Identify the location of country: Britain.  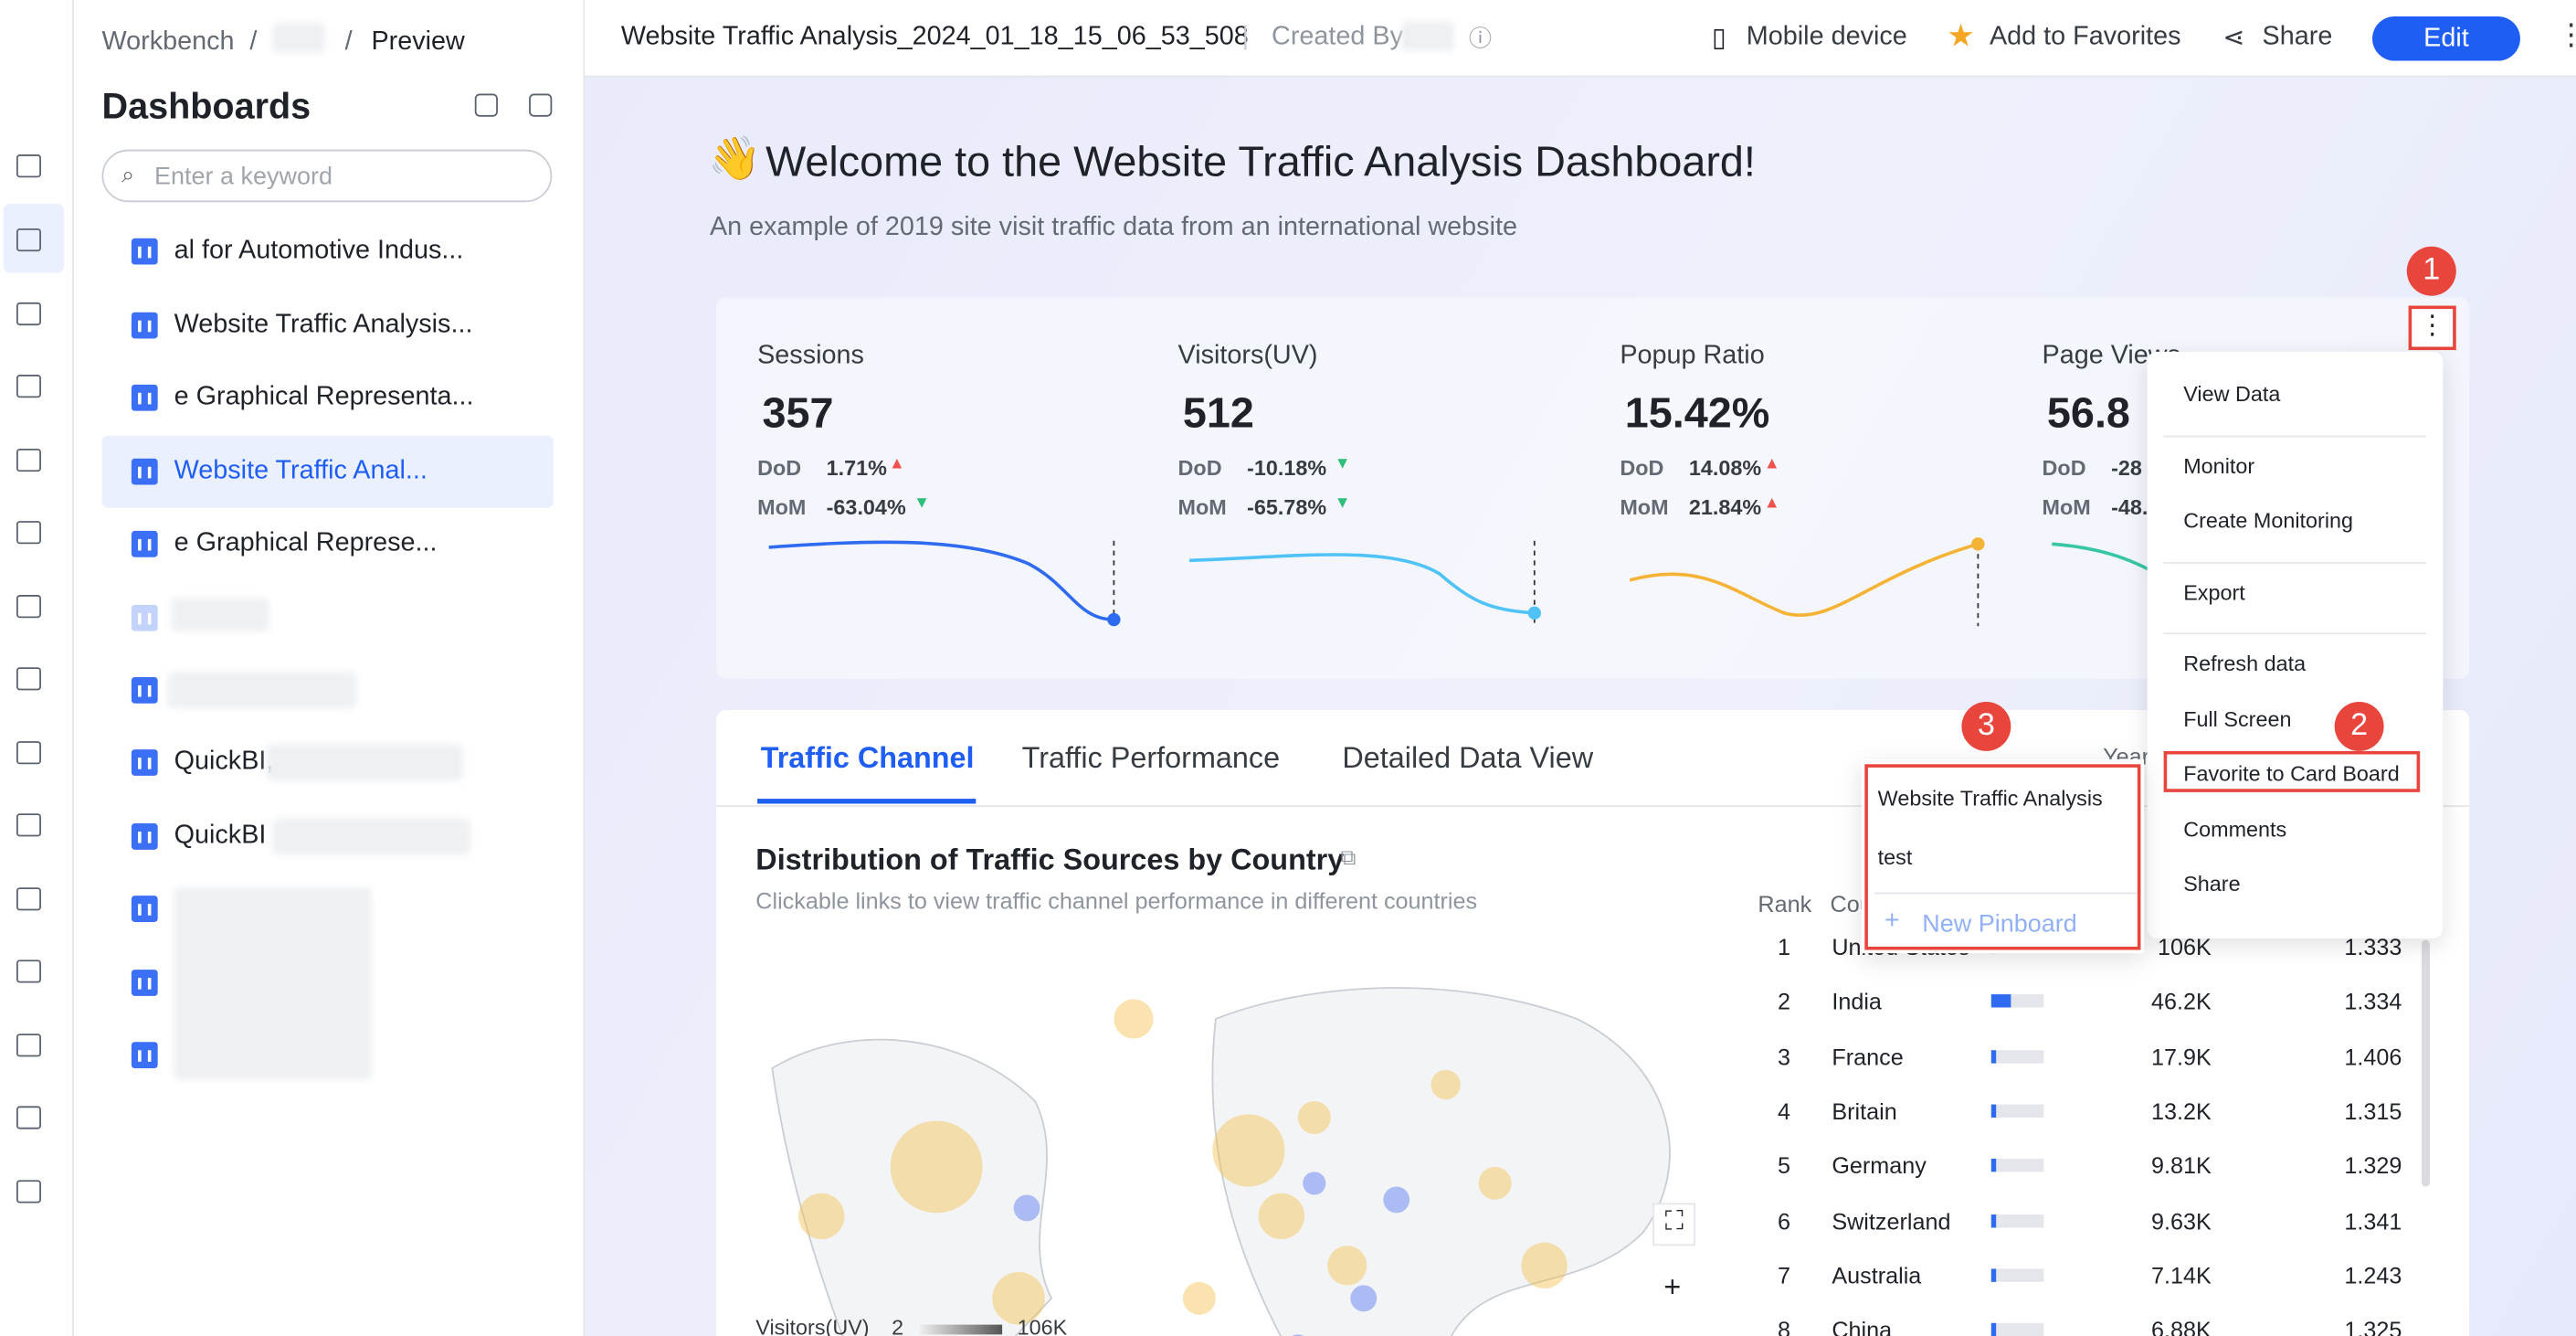
(1864, 1111).